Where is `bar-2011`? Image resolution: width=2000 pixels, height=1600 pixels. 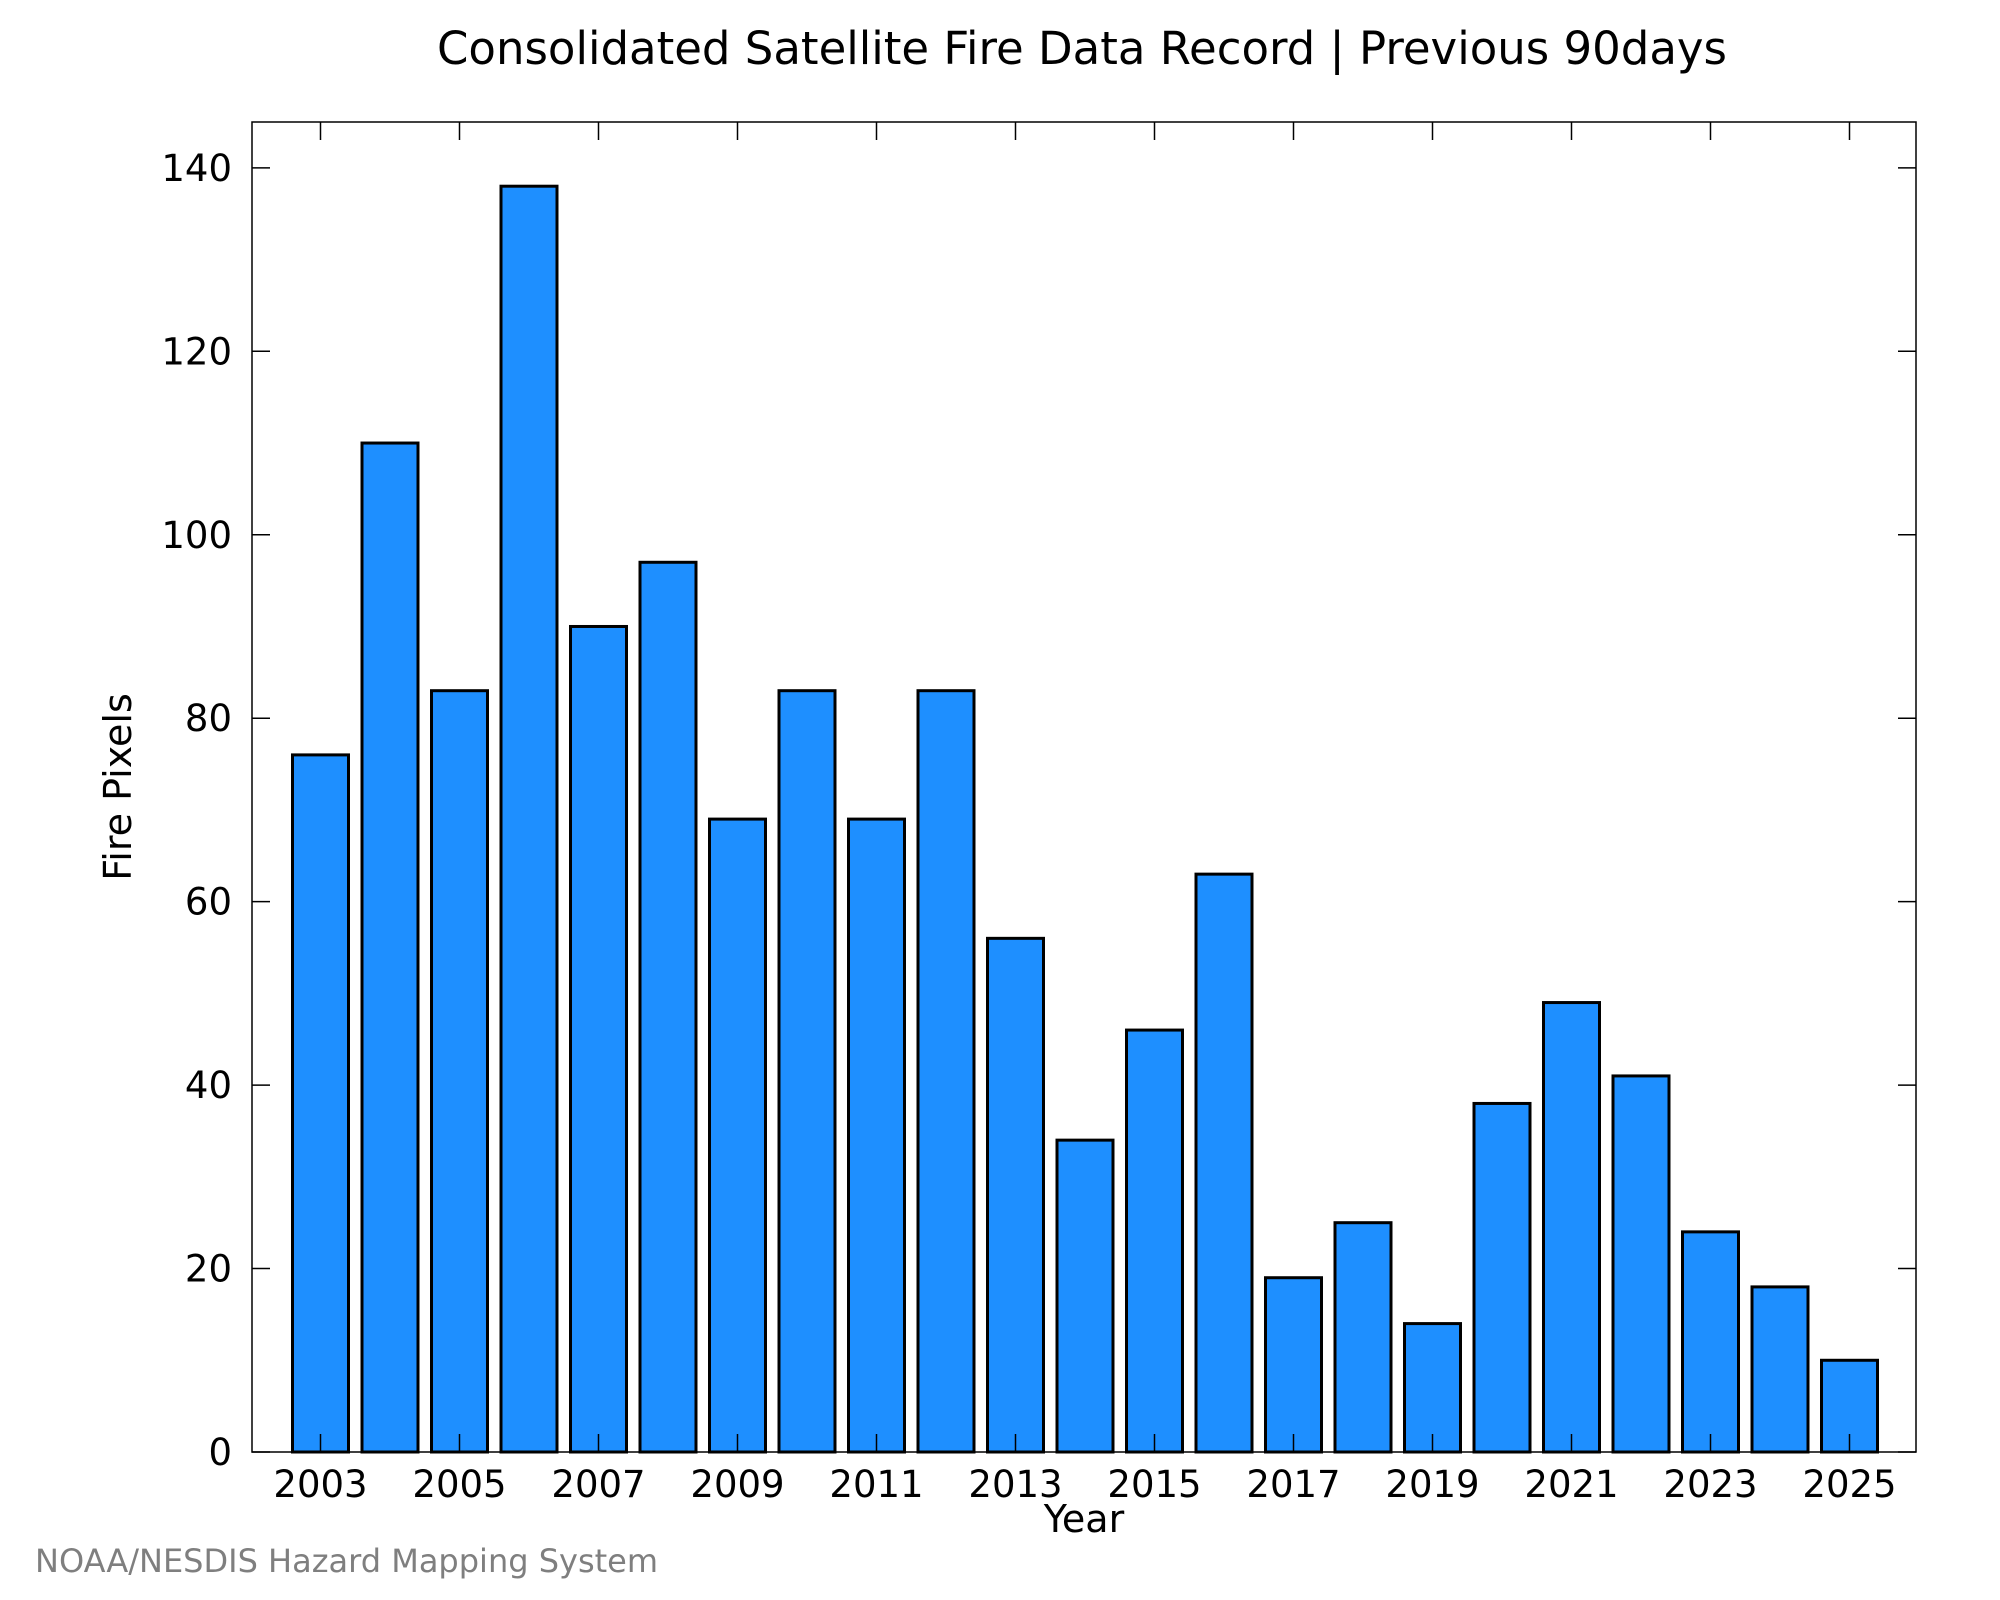
bar-2011 is located at coordinates (876, 1135).